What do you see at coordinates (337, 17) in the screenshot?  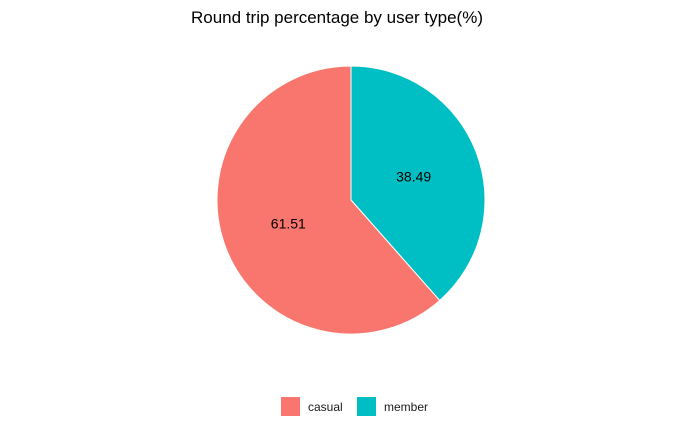 I see `chart-title: Round trip percentage by user type(%)` at bounding box center [337, 17].